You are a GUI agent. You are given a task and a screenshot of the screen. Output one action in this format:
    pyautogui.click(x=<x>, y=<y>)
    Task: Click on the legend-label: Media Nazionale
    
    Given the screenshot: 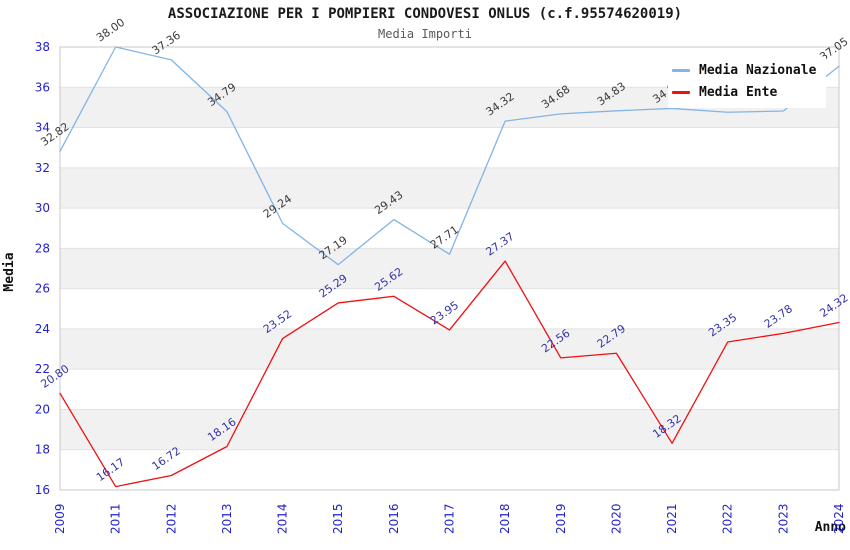 What is the action you would take?
    pyautogui.click(x=758, y=70)
    